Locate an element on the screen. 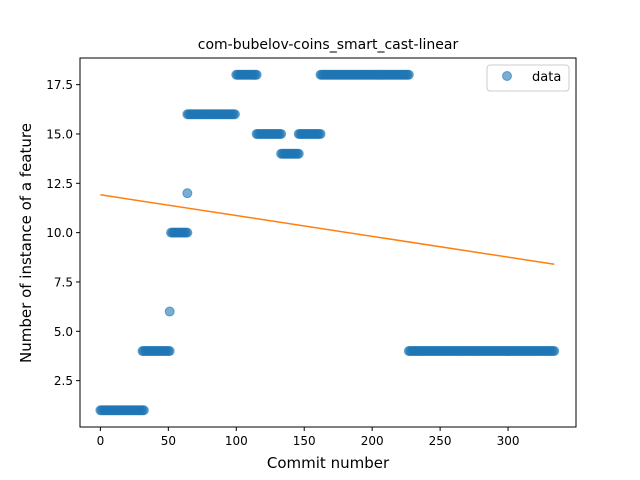  y-axis: 2.5 5.0 7.5 10.0 12.5 15.0 17.5 is located at coordinates (63, 233).